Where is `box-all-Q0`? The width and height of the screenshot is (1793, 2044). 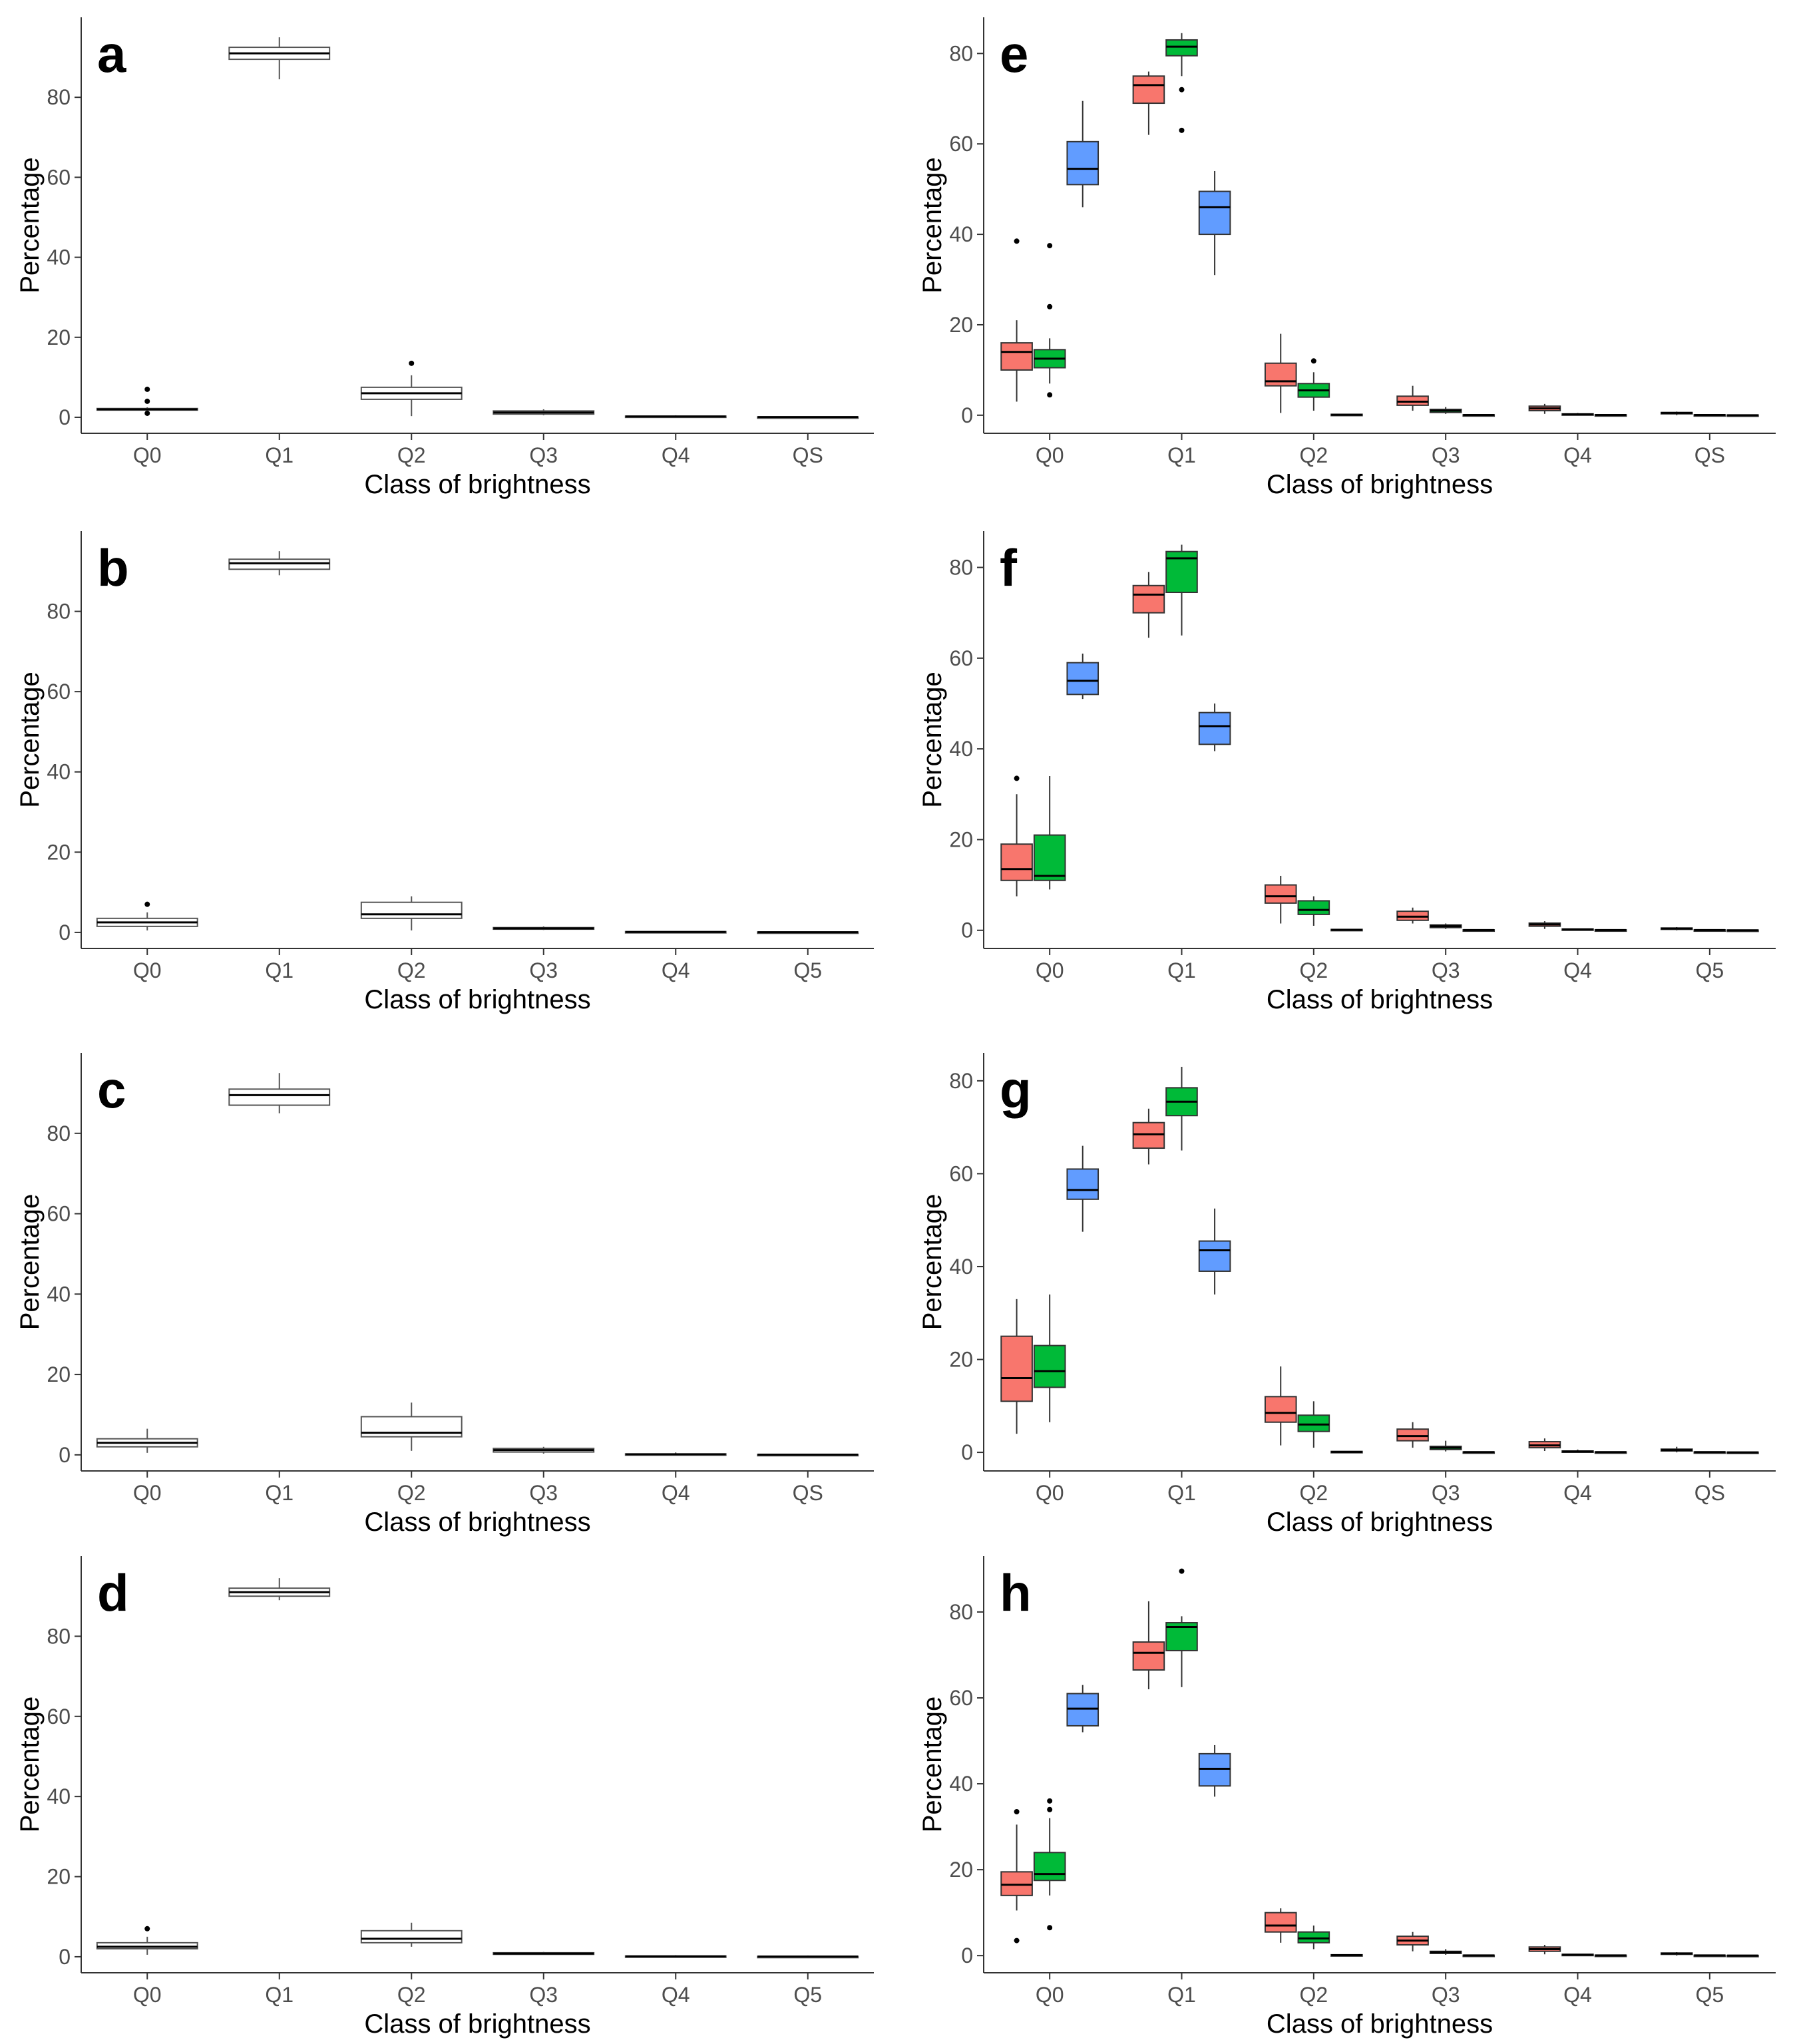
box-all-Q0 is located at coordinates (147, 1940).